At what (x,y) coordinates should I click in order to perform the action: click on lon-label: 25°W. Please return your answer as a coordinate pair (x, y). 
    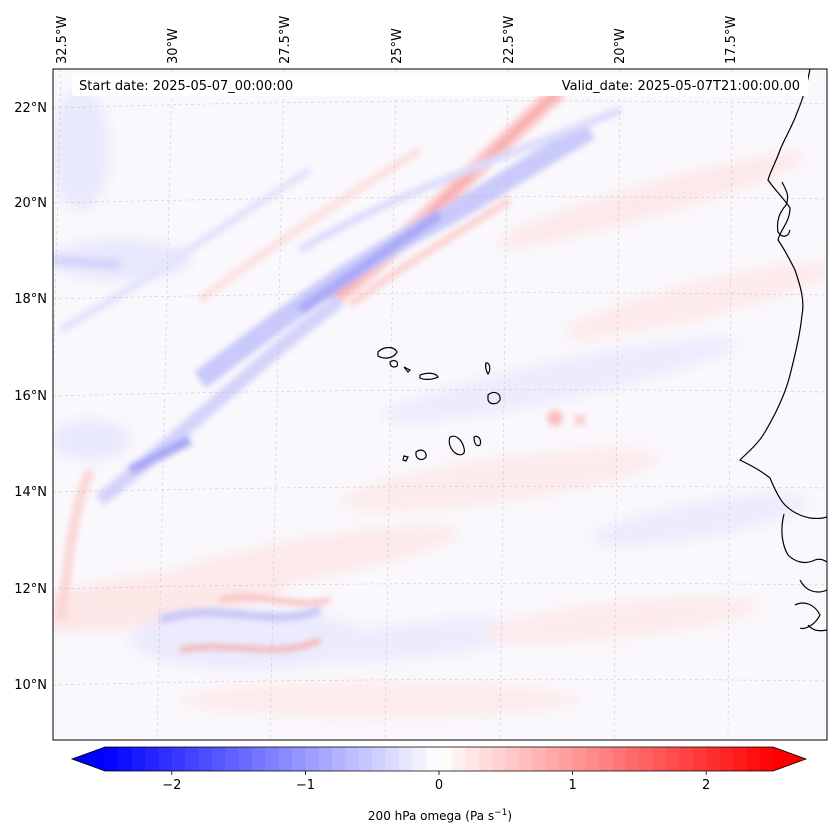
    Looking at the image, I should click on (397, 46).